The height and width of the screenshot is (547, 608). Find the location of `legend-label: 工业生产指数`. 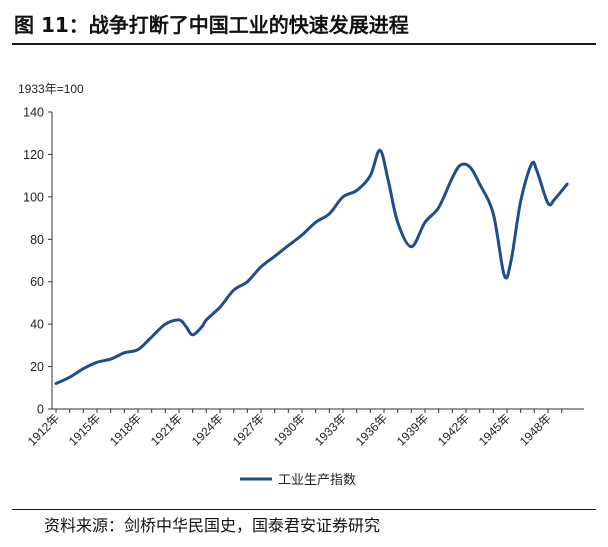

legend-label: 工业生产指数 is located at coordinates (317, 479).